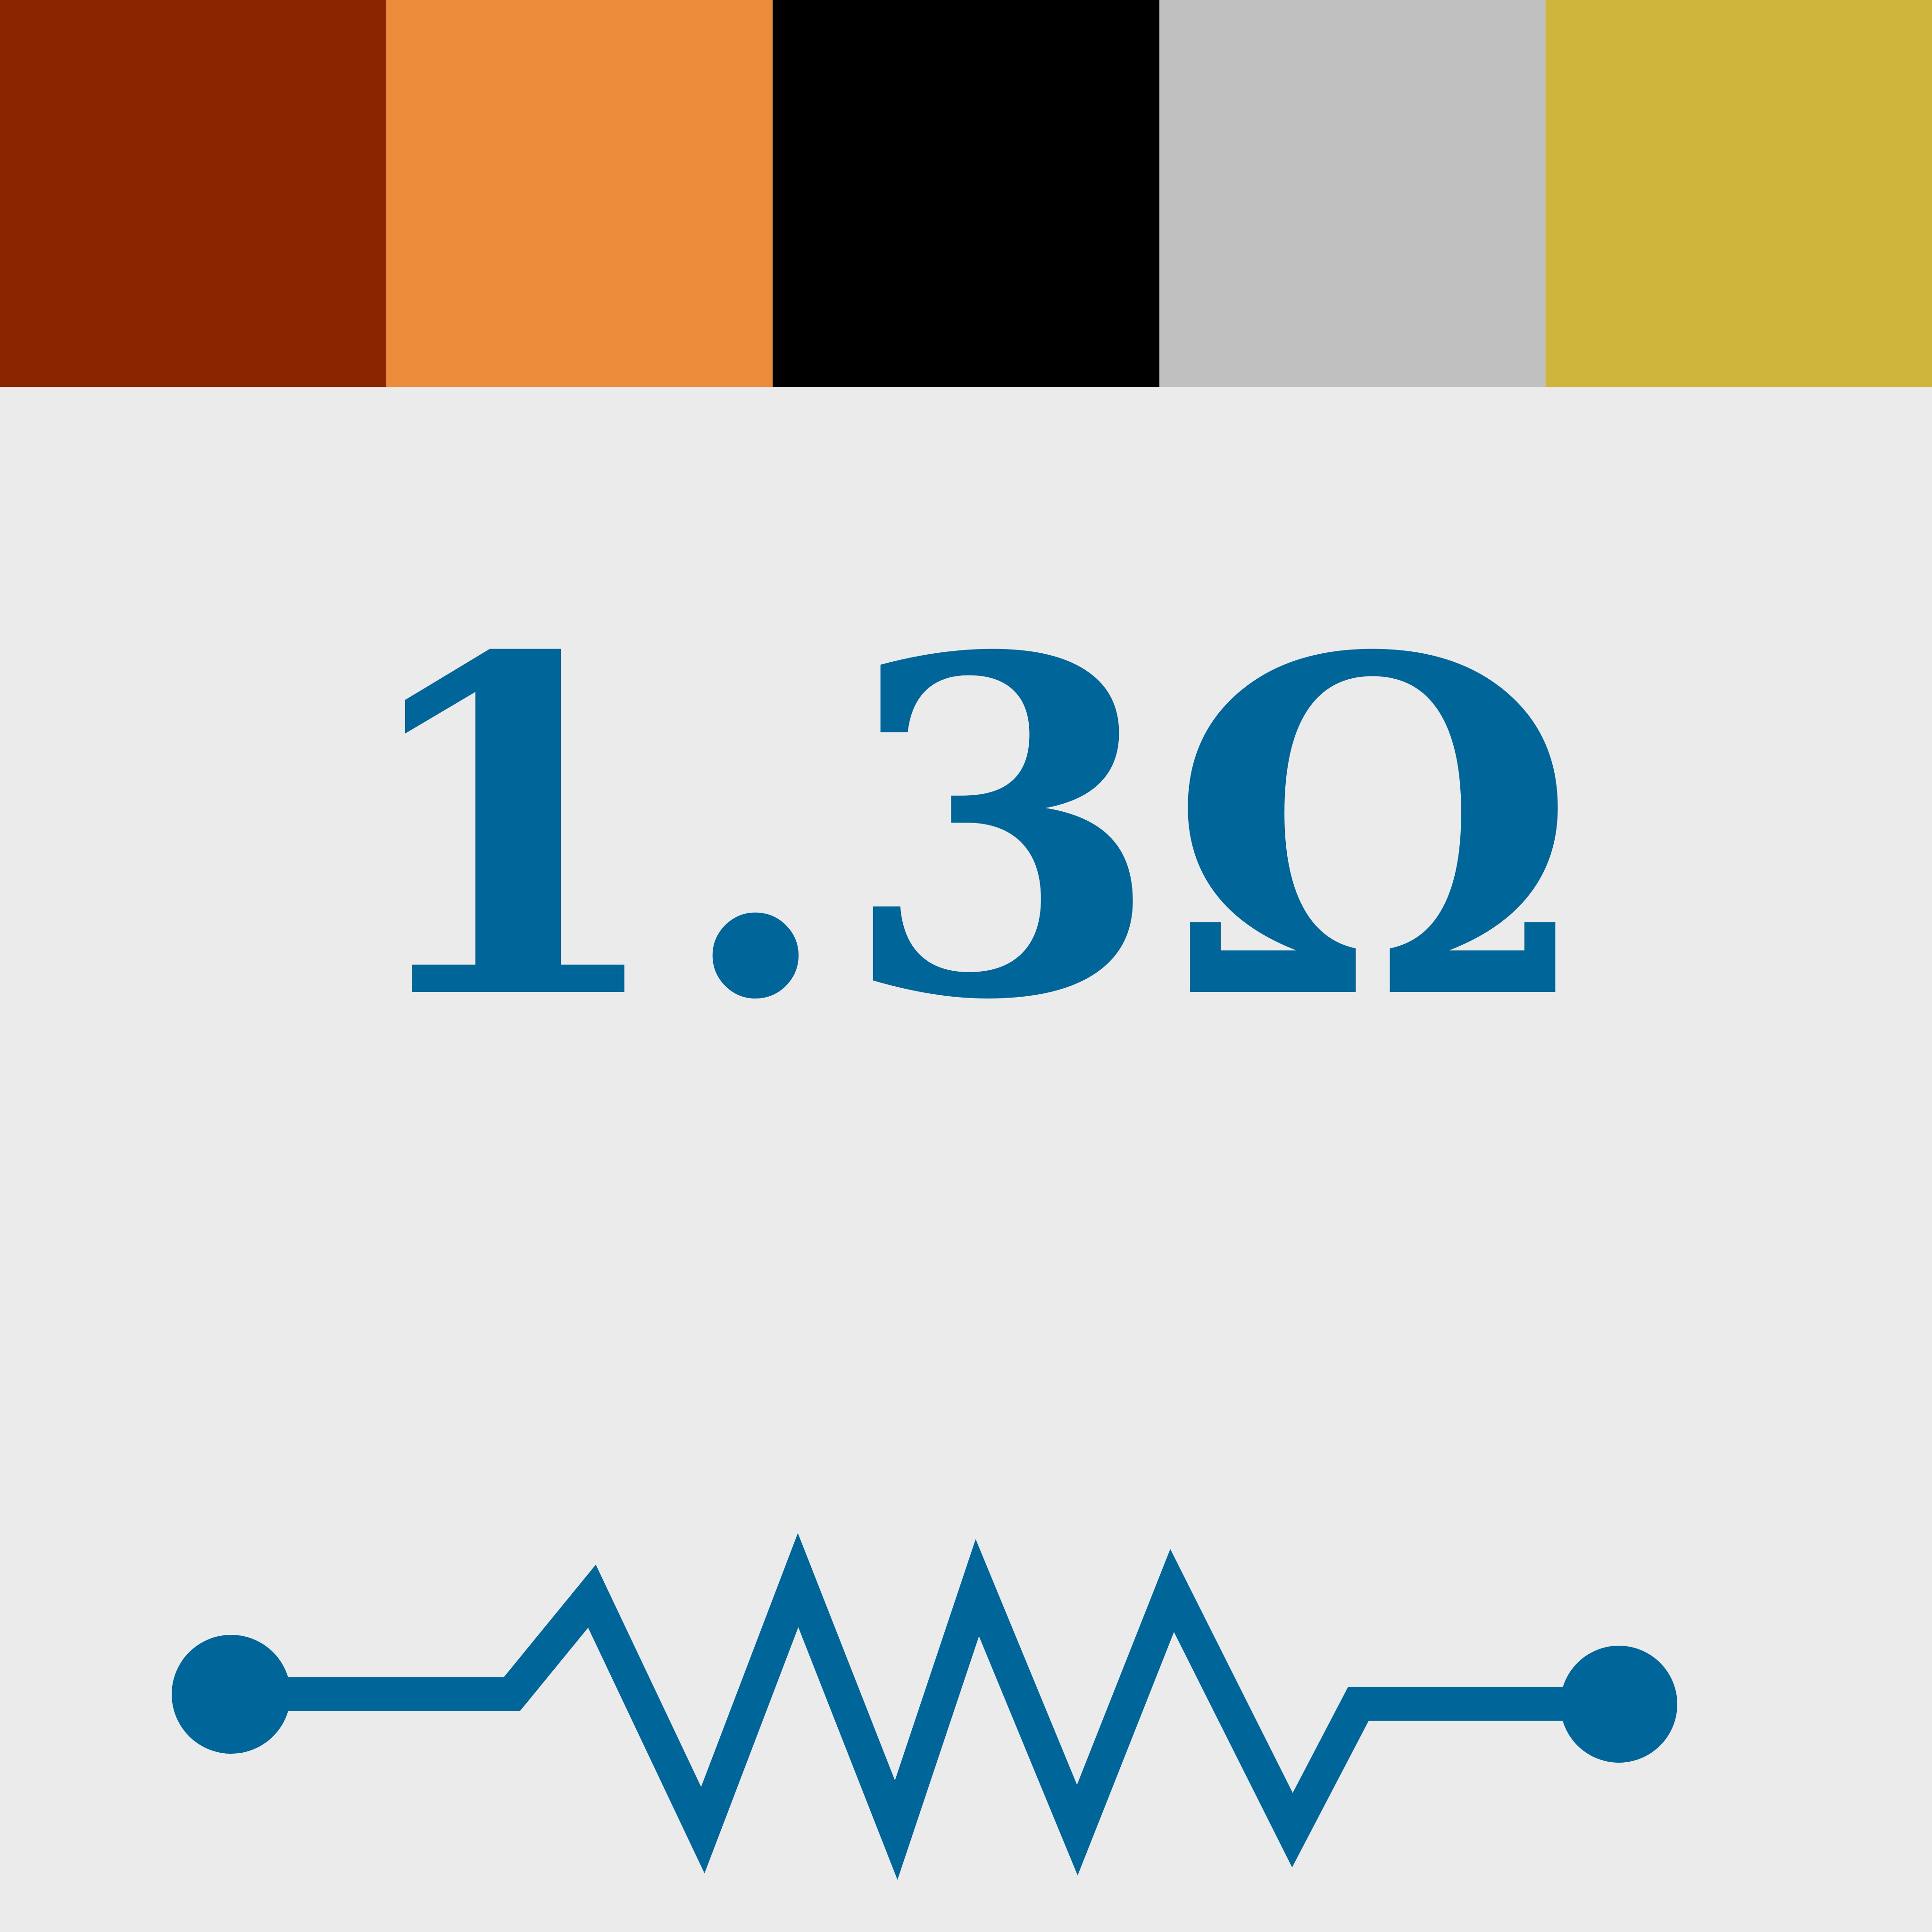 The width and height of the screenshot is (1932, 1932). I want to click on left-terminal-icon, so click(232, 1694).